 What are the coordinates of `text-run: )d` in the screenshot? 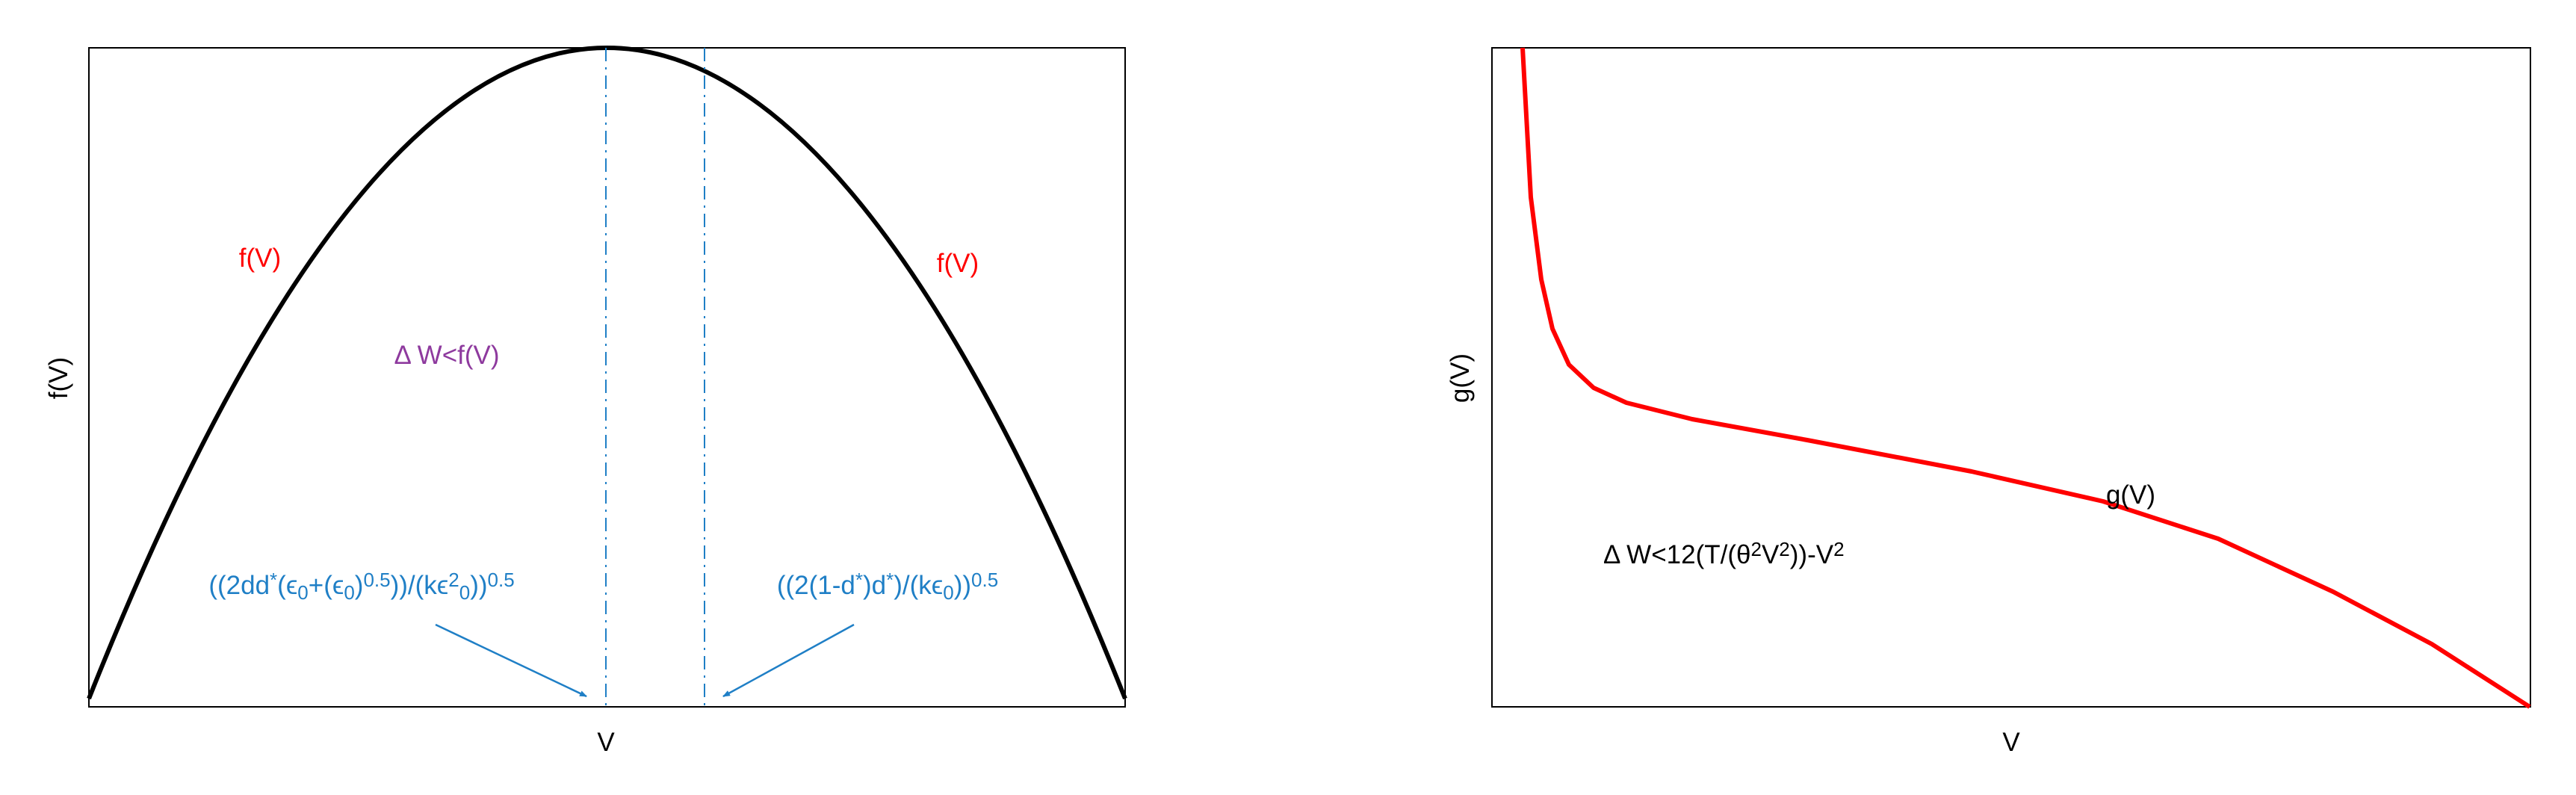 It's located at (874, 585).